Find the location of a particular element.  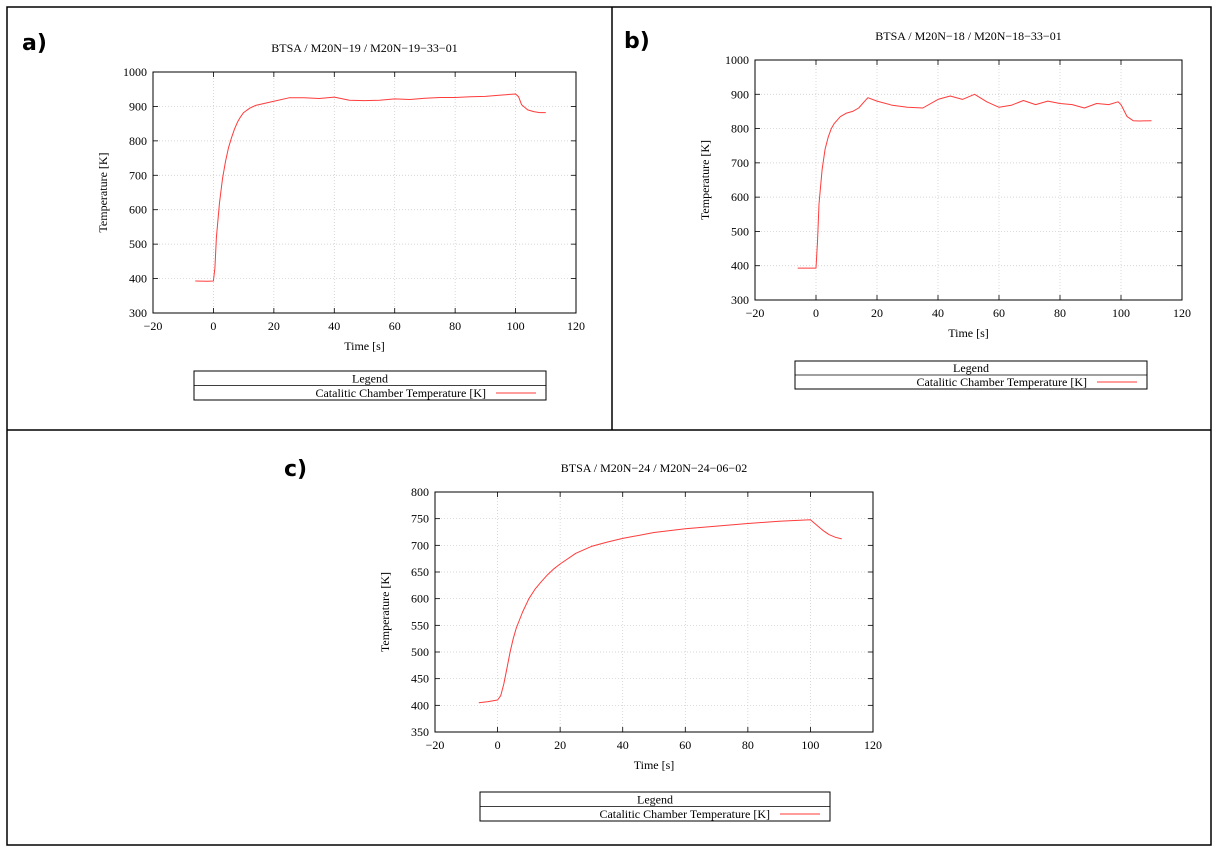

chart-title: BTSA / M20N−24 / M20N−24−06−02 is located at coordinates (654, 468).